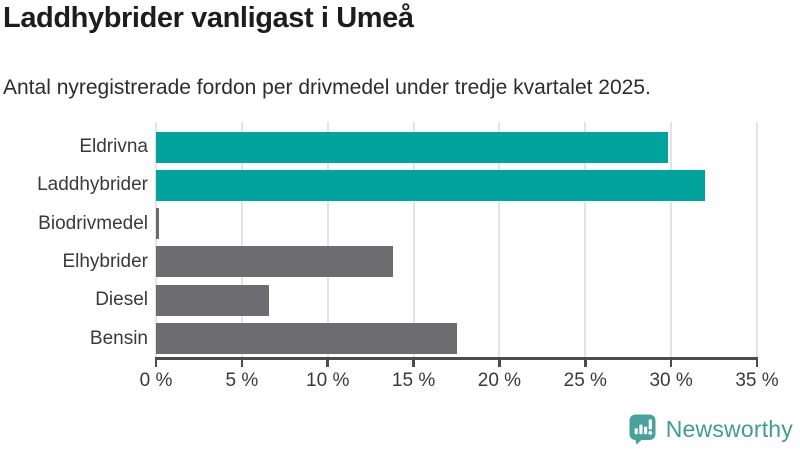 Image resolution: width=800 pixels, height=450 pixels. Describe the element at coordinates (757, 380) in the screenshot. I see `x-tick-label: 35 %` at that location.